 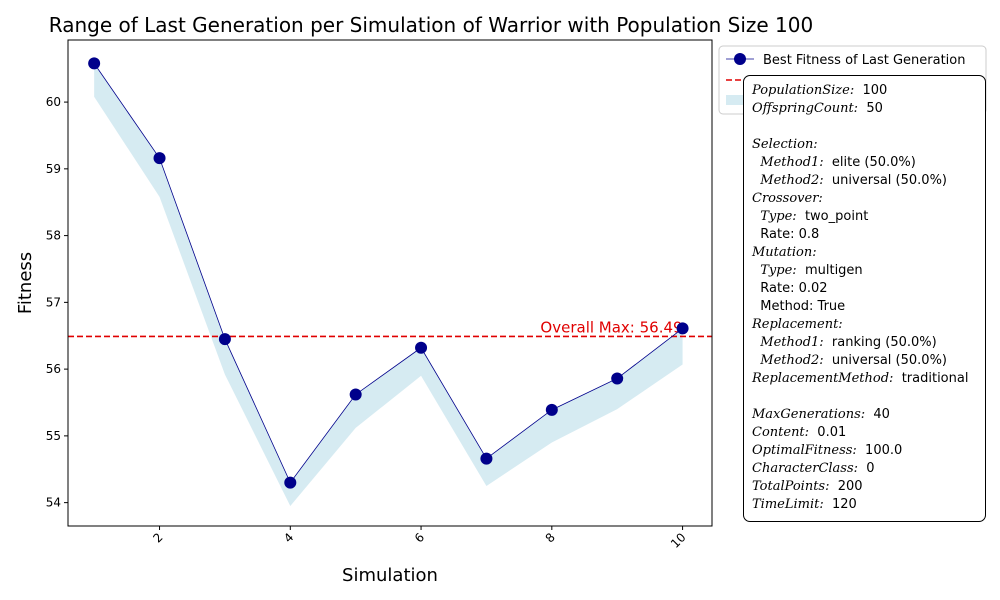 What do you see at coordinates (390, 575) in the screenshot?
I see `x-axis-label: Simulation` at bounding box center [390, 575].